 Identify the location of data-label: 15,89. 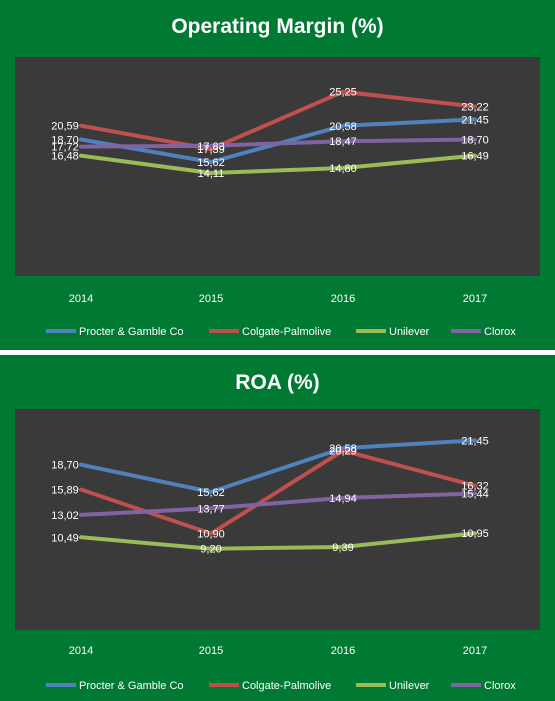
(65, 491).